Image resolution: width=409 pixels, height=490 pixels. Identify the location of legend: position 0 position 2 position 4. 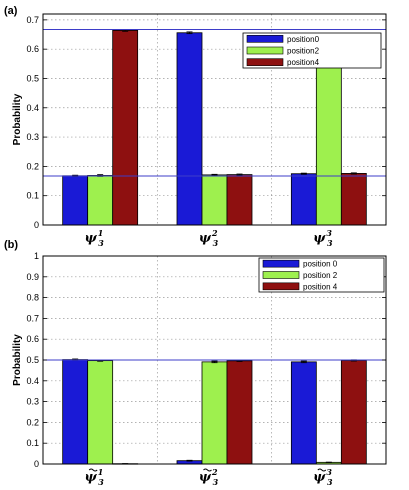
(321, 275).